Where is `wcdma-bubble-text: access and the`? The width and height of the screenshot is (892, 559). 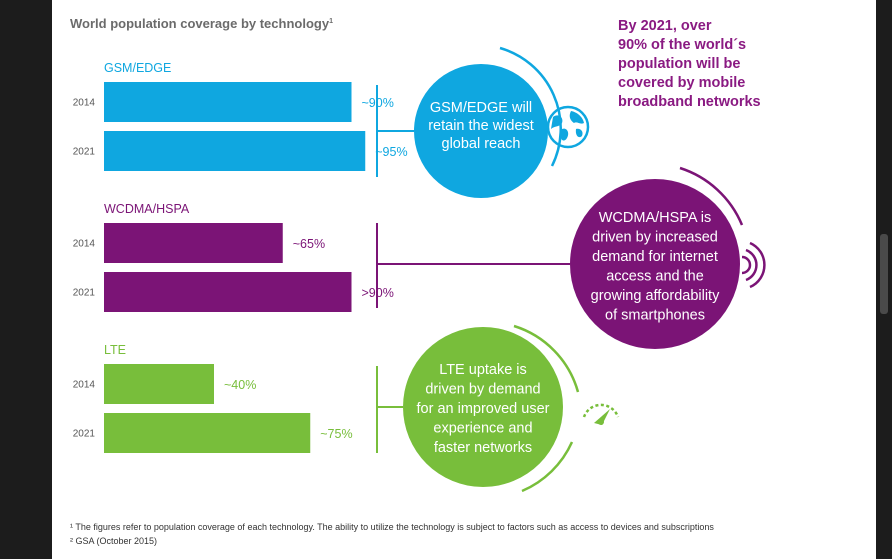
wcdma-bubble-text: access and the is located at coordinates (655, 277).